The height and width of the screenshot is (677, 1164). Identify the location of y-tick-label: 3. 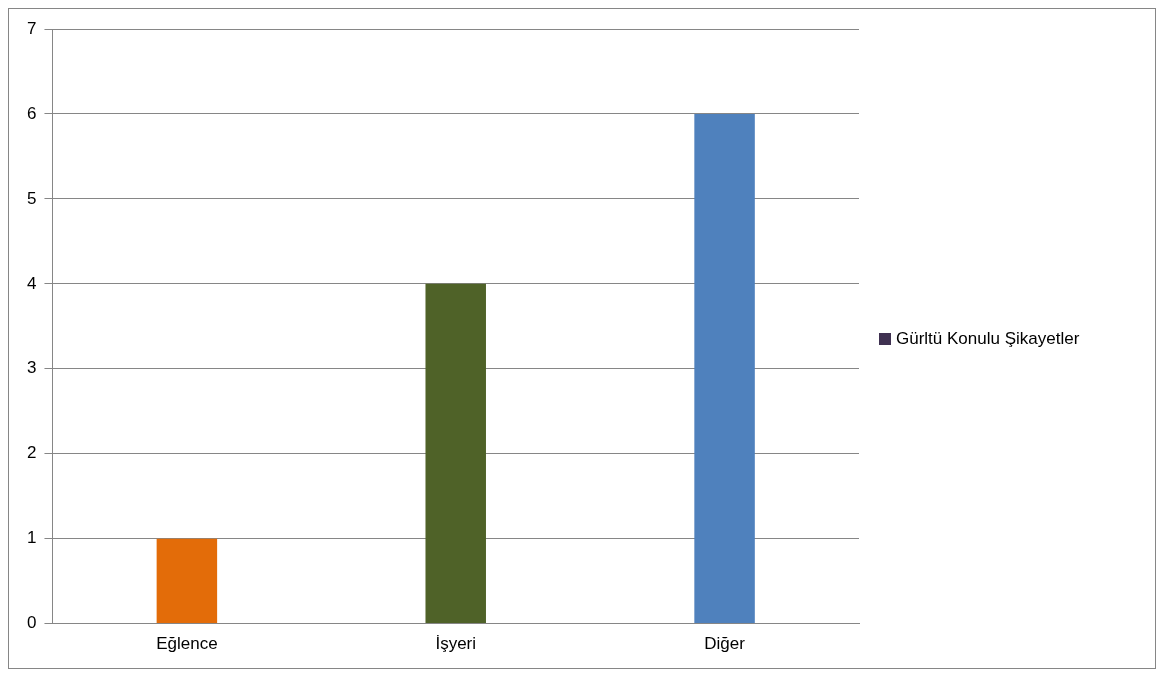
(31, 368).